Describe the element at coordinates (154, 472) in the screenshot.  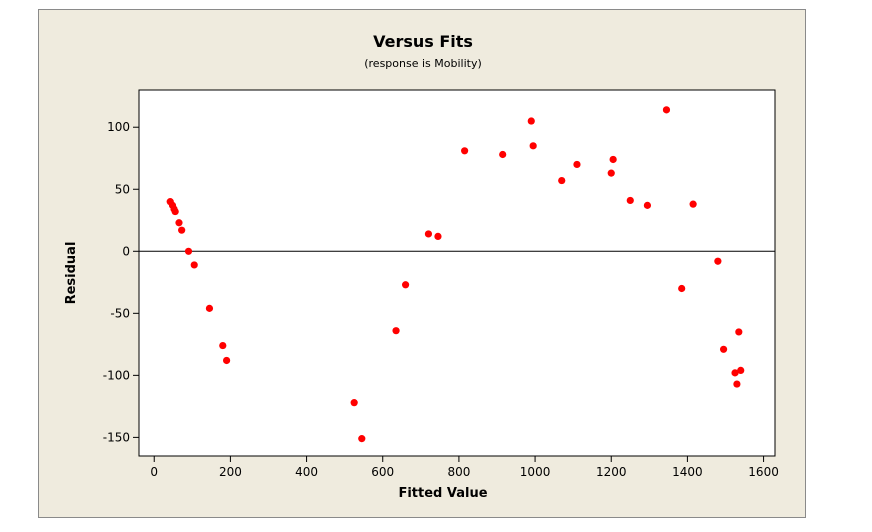
I see `x-tick-label: 0` at that location.